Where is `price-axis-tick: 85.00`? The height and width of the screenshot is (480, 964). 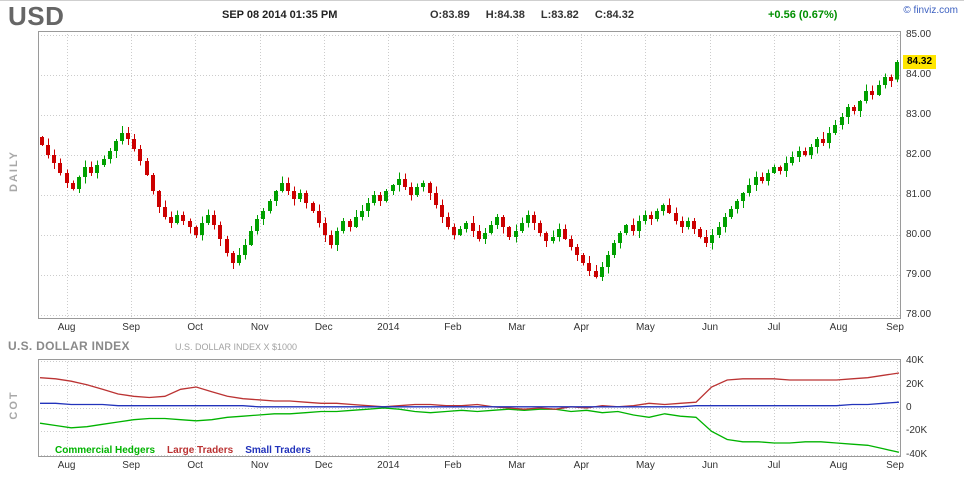
price-axis-tick: 85.00 is located at coordinates (919, 34).